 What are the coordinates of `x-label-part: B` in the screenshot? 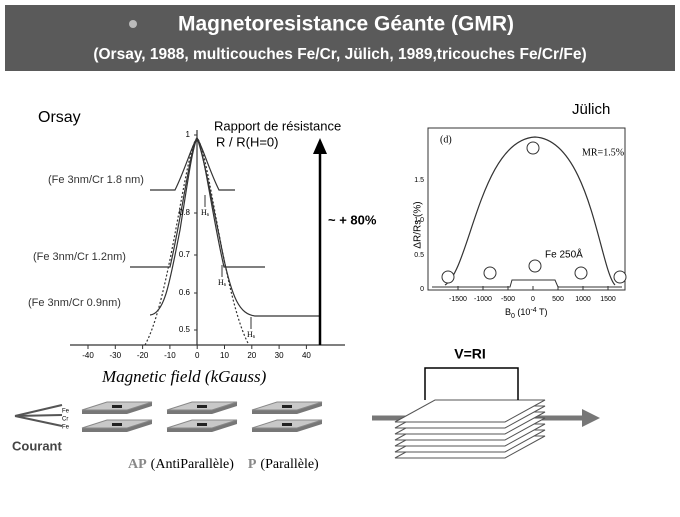 It's located at (508, 312).